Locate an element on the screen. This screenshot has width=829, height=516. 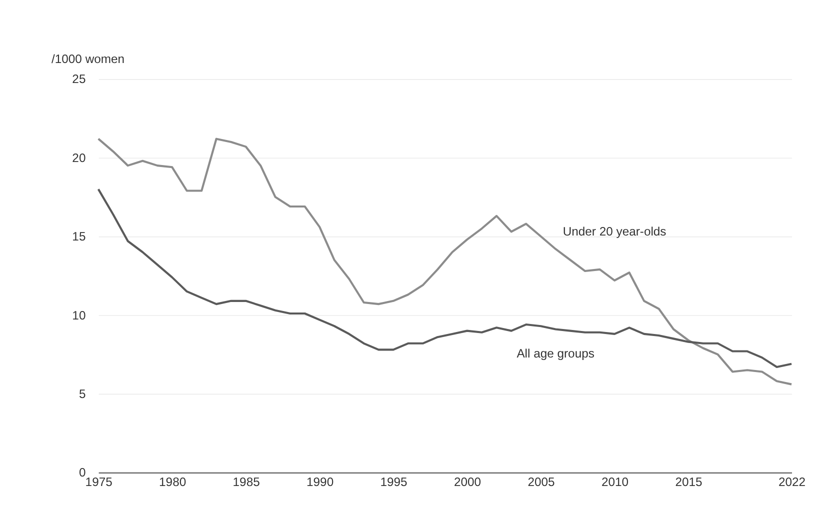
y-tick-label: 0 is located at coordinates (82, 473).